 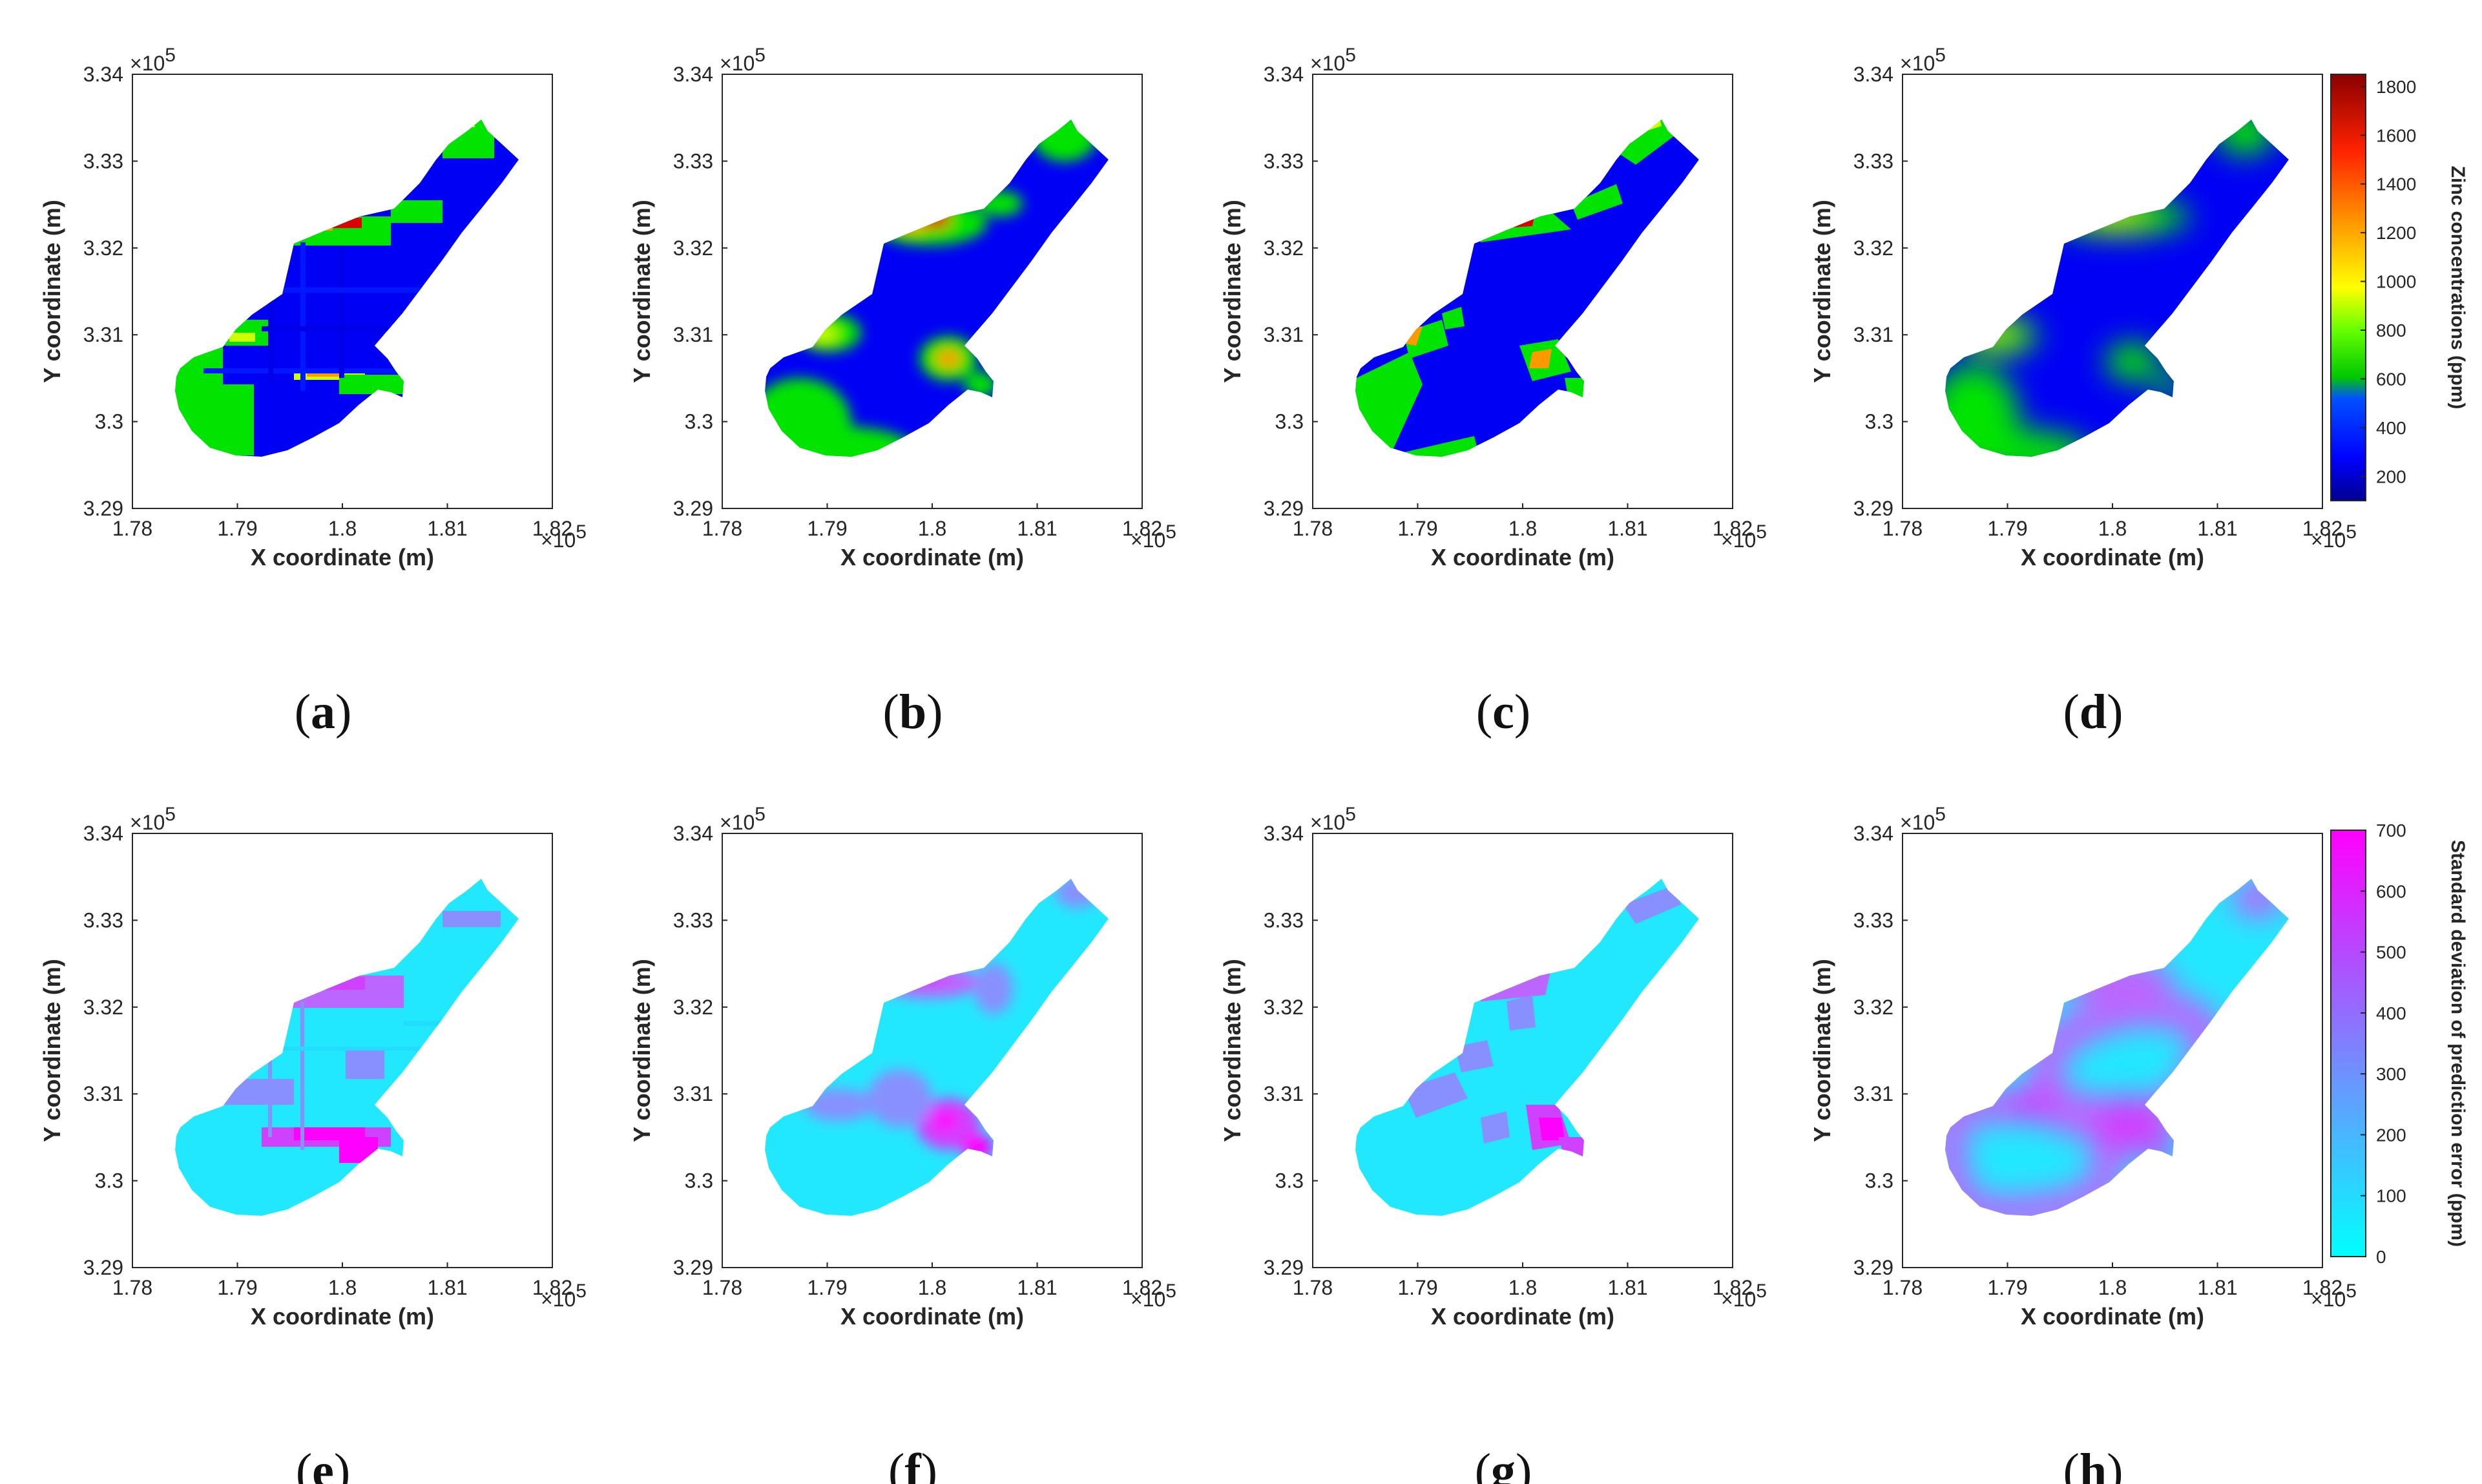 What do you see at coordinates (937, 1047) in the screenshot?
I see `map-region-f` at bounding box center [937, 1047].